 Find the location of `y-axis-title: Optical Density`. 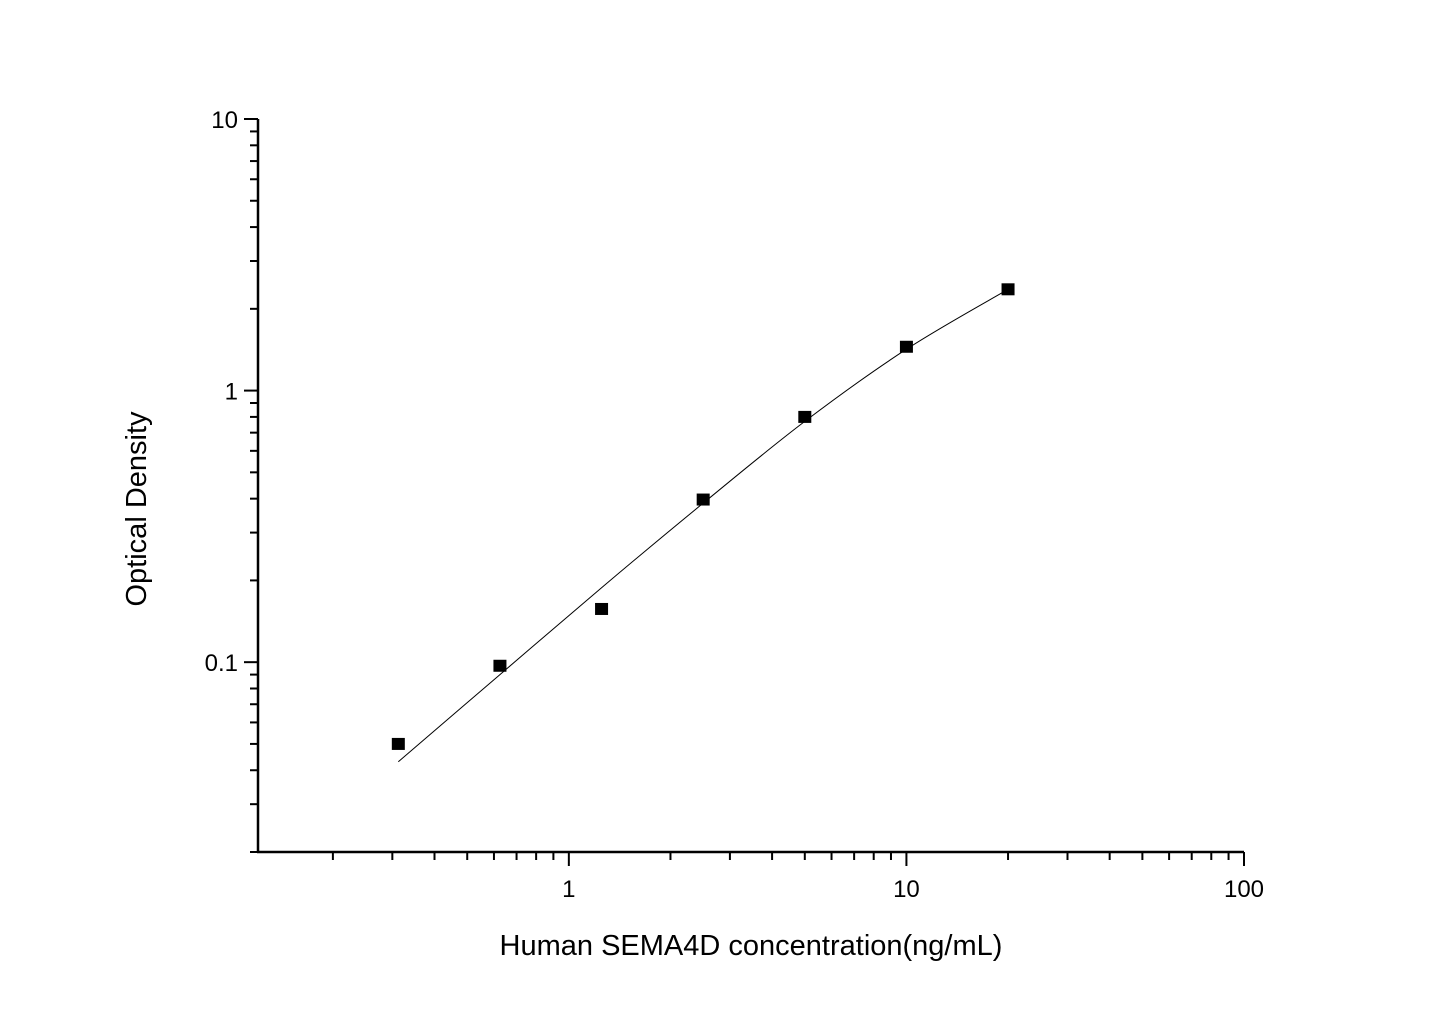

y-axis-title: Optical Density is located at coordinates (137, 509).